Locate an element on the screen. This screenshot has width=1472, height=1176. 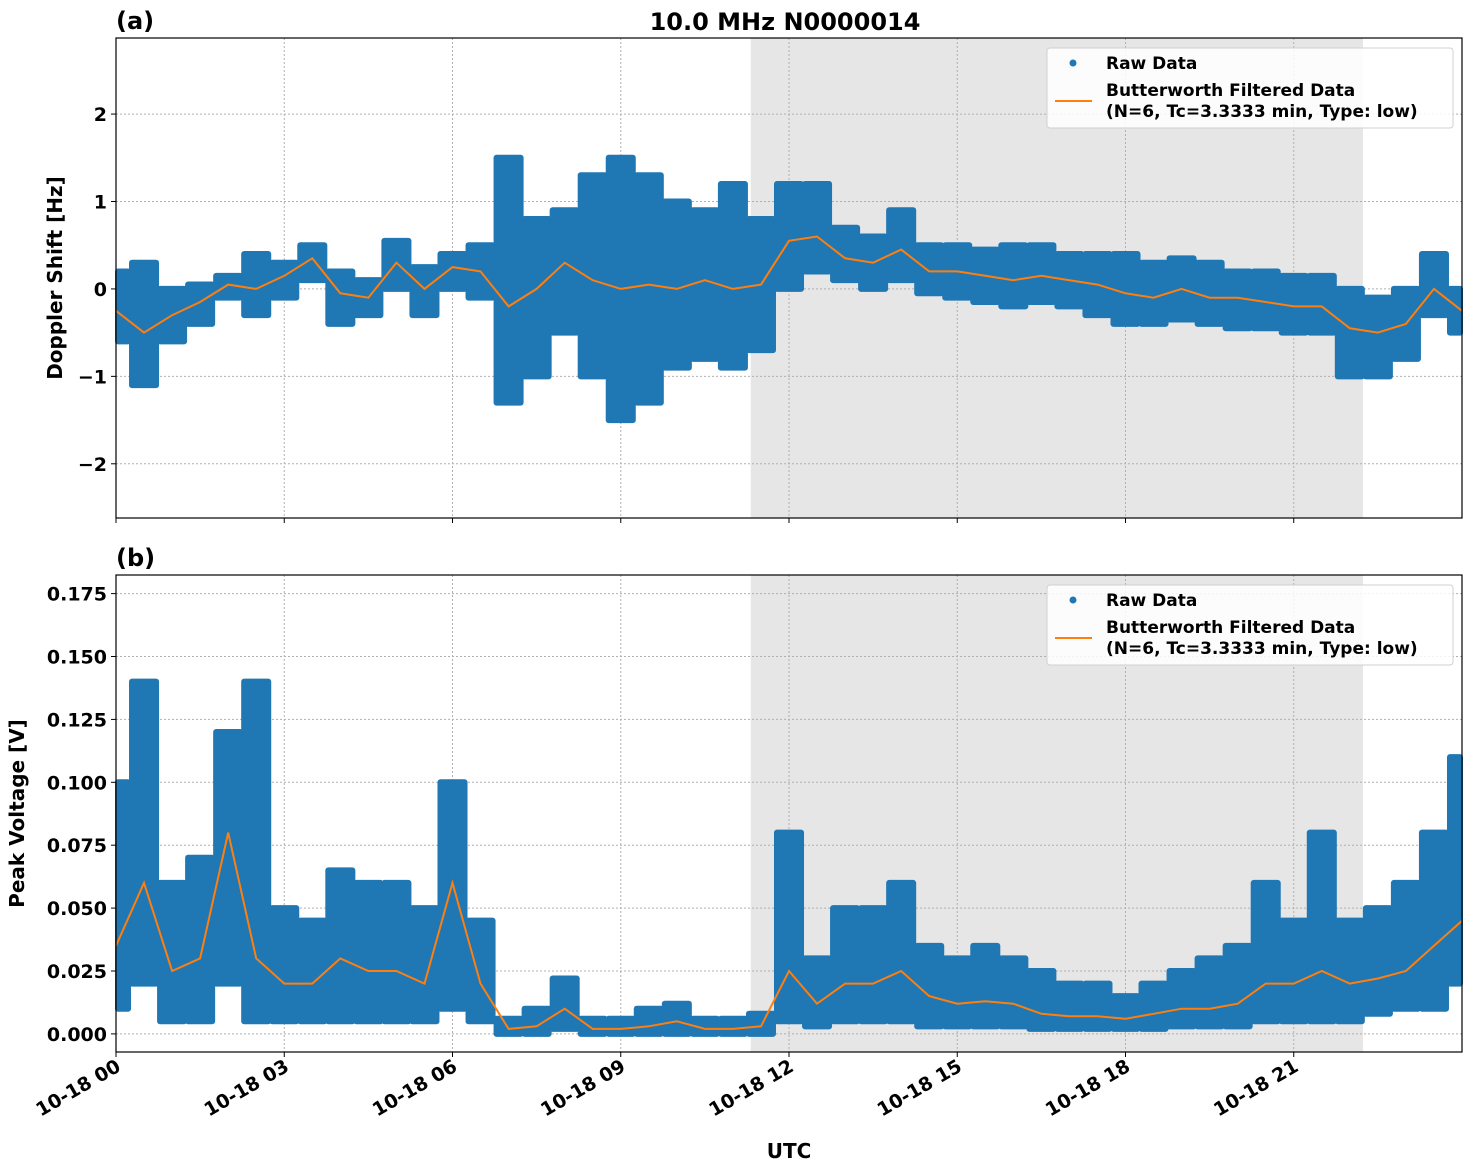
y-tick-label: 2 is located at coordinates (100, 115).